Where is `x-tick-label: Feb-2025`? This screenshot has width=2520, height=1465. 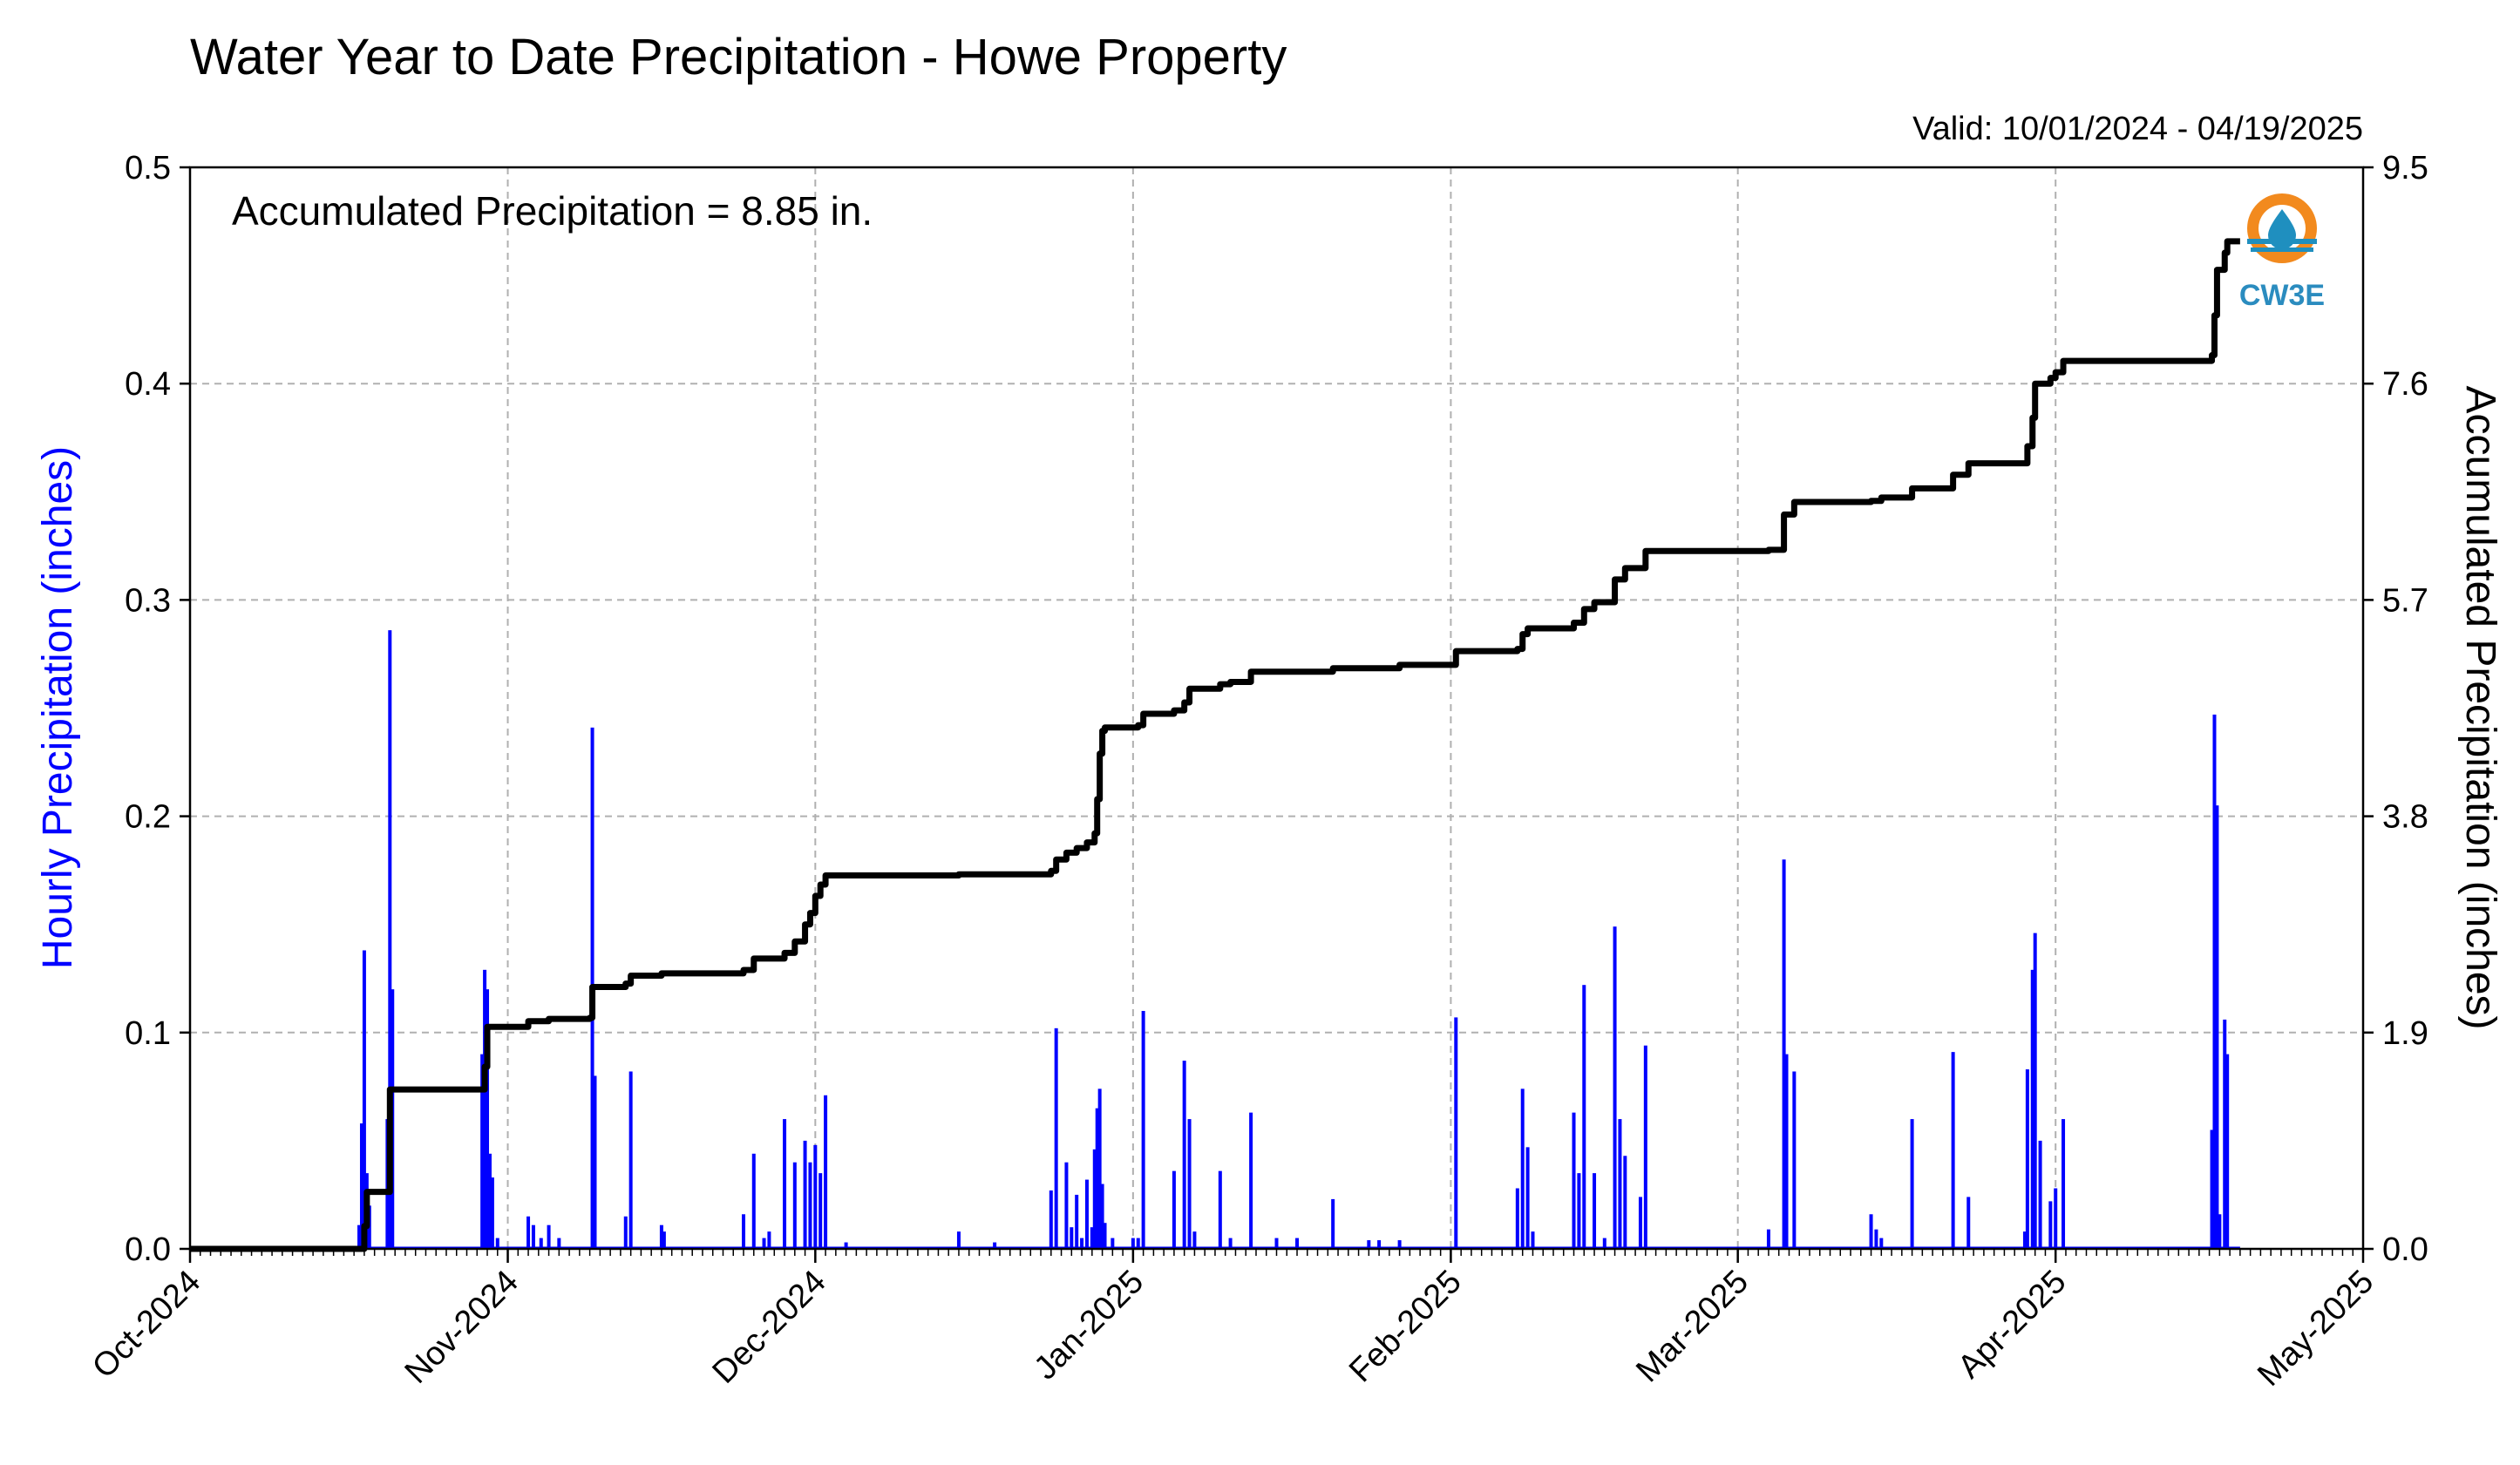
x-tick-label: Feb-2025 is located at coordinates (1405, 1327).